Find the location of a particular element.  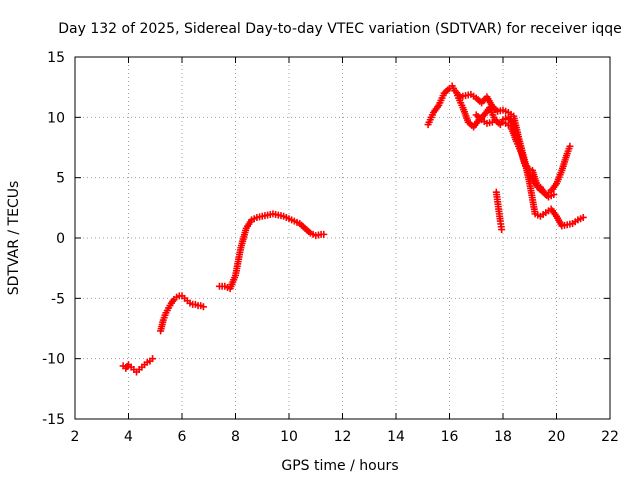

x-tick-label: 10 is located at coordinates (289, 437).